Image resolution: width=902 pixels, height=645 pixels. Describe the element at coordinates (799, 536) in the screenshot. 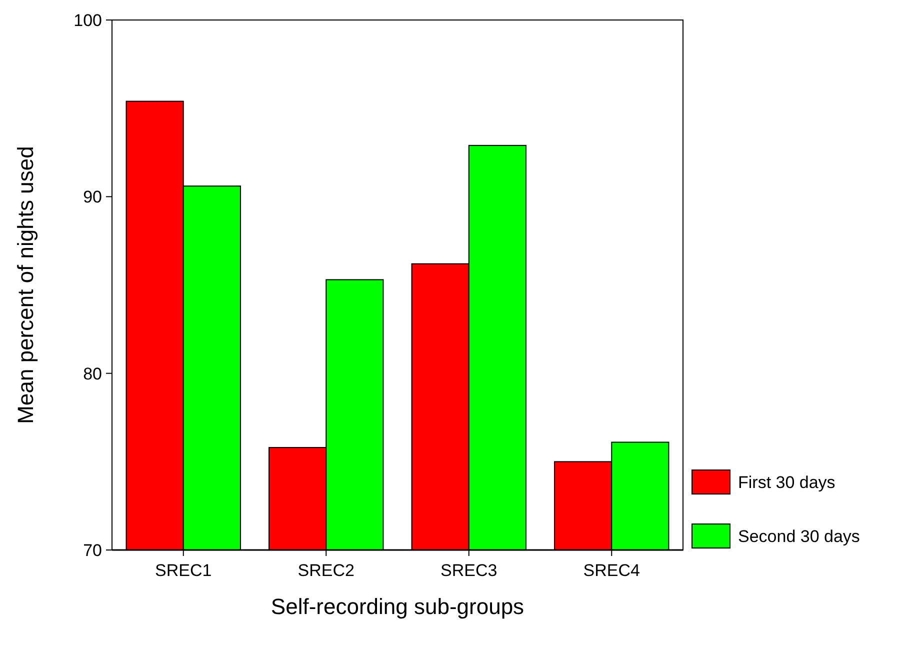

I see `legend-label: Second 30 days` at that location.